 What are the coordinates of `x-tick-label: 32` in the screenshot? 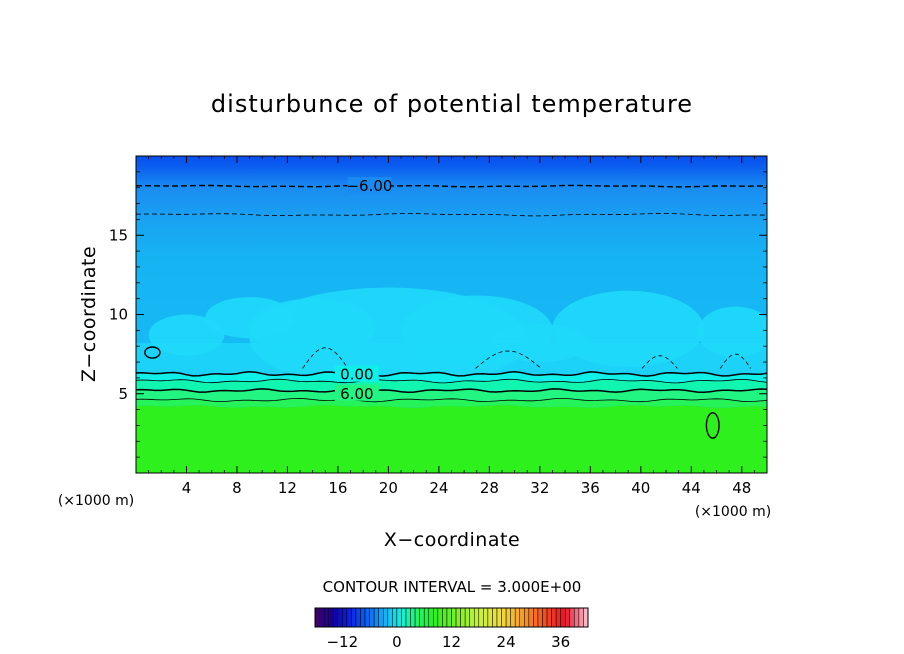 It's located at (539, 488).